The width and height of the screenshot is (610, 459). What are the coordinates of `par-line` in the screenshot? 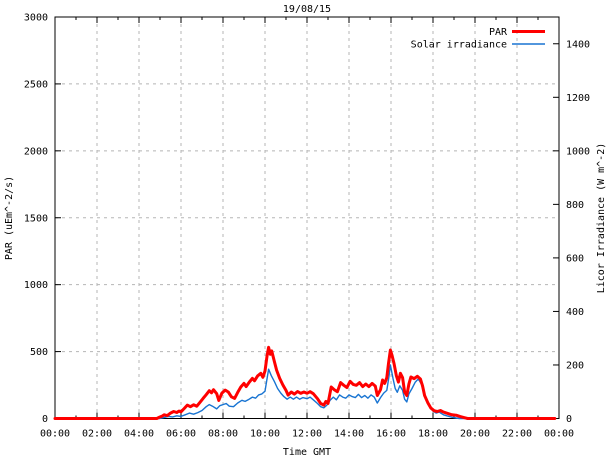 It's located at (305, 382).